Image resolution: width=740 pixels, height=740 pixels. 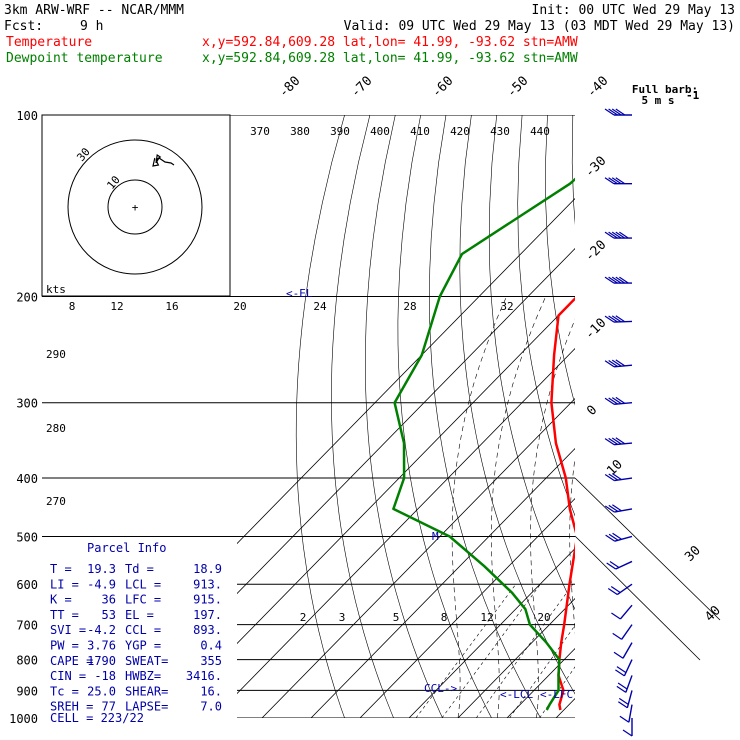 What do you see at coordinates (204, 676) in the screenshot?
I see `parcel-row-7-col-3: 3416.` at bounding box center [204, 676].